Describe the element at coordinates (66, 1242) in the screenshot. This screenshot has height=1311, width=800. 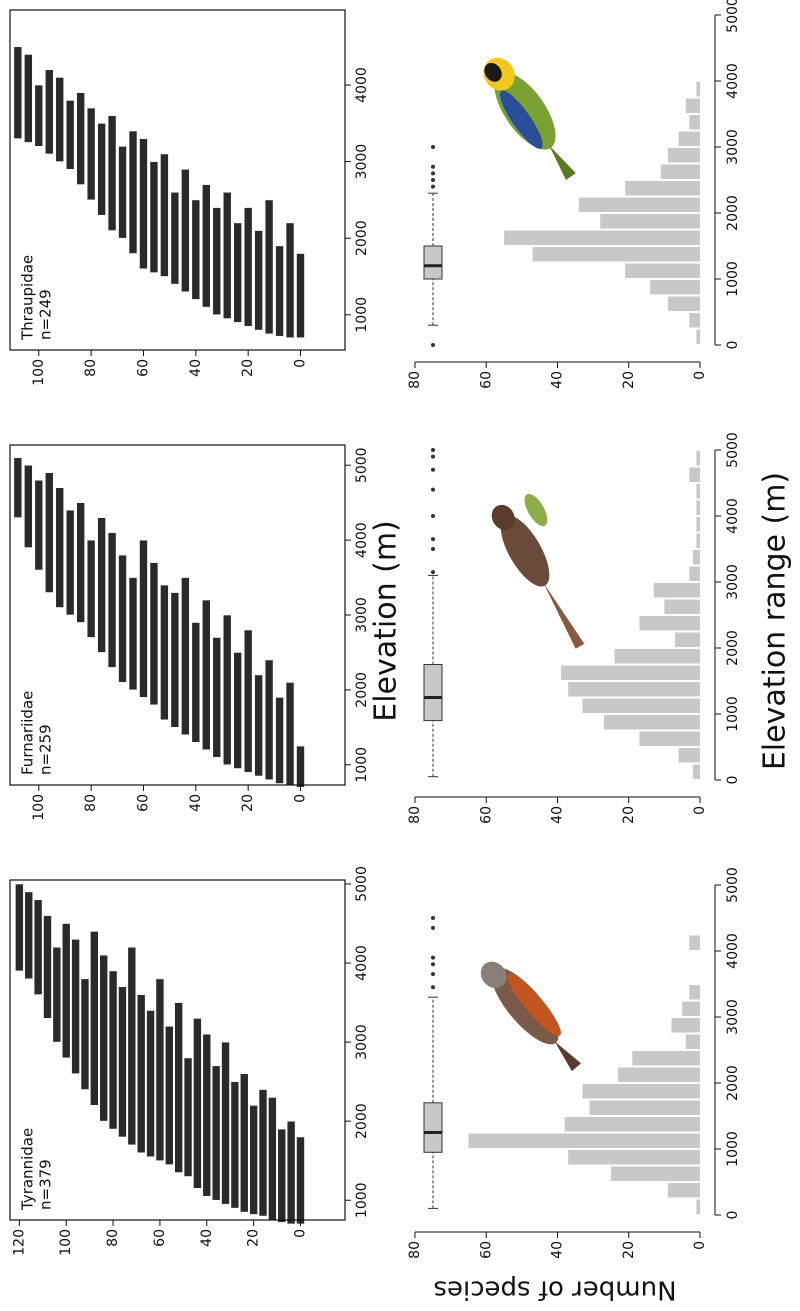
I see `y-tick-label: 100` at that location.